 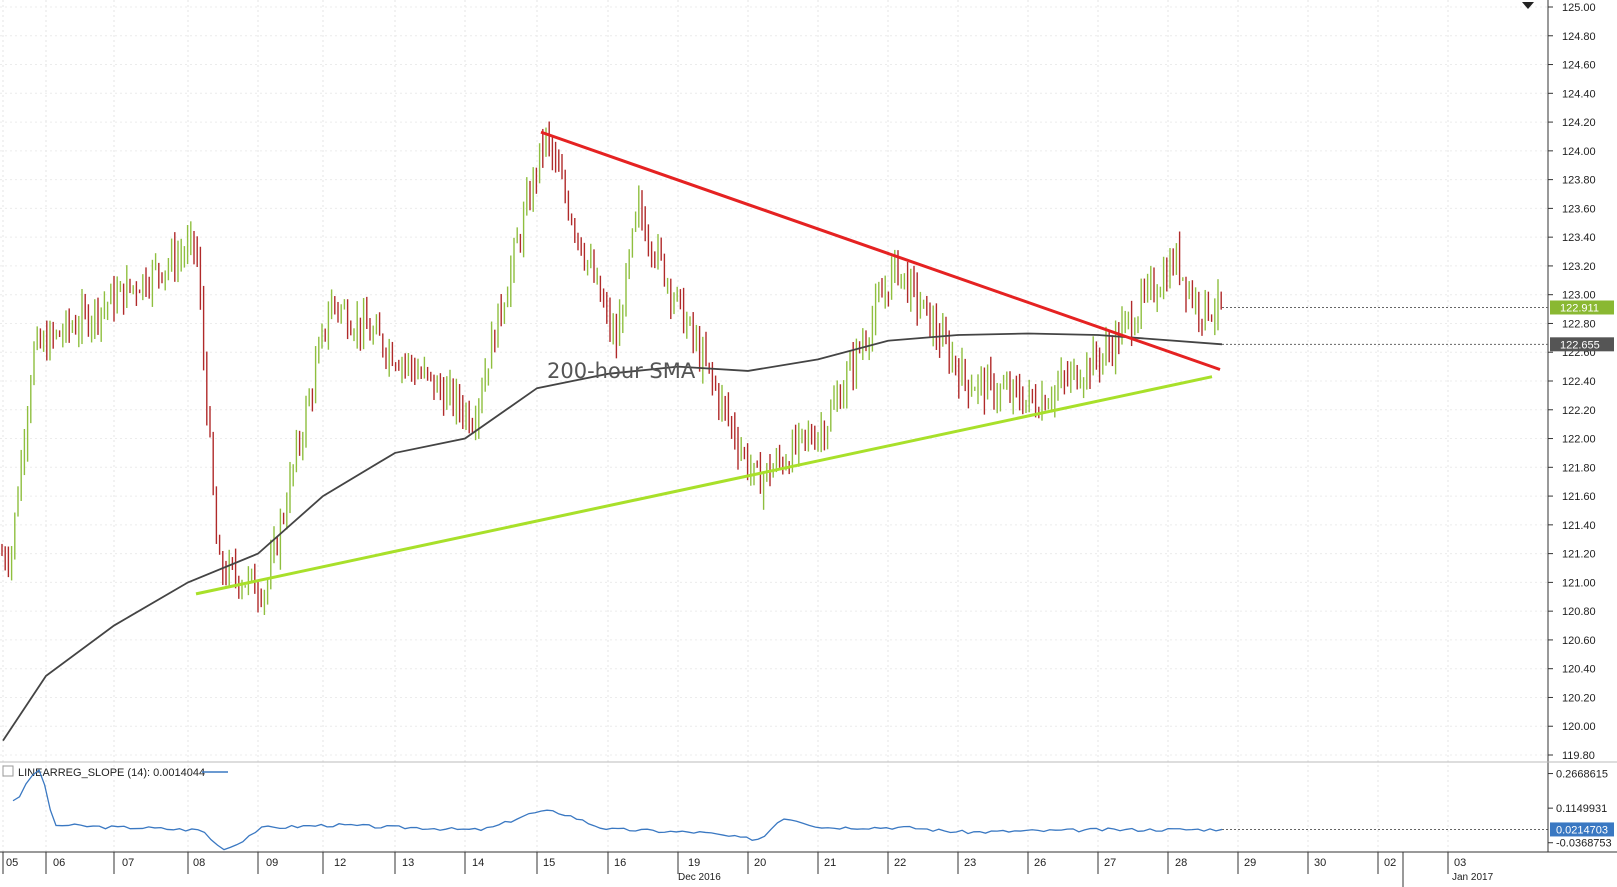 I want to click on y-tick-label: 122.40, so click(x=1579, y=382).